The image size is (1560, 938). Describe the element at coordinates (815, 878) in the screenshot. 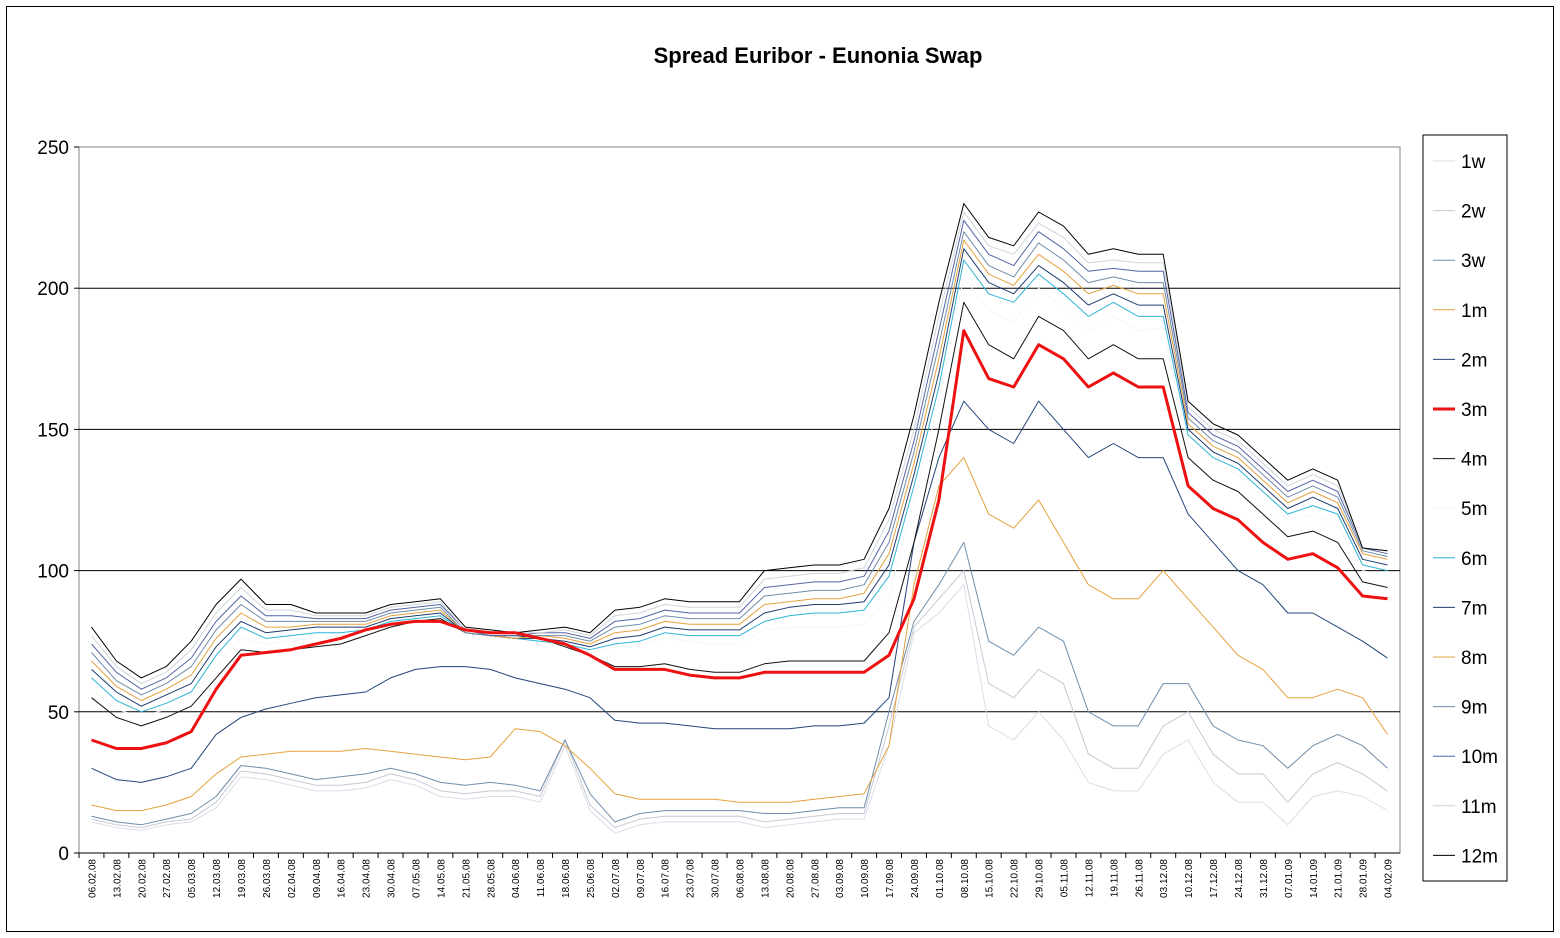

I see `x-tick-label: 27.08.08` at that location.